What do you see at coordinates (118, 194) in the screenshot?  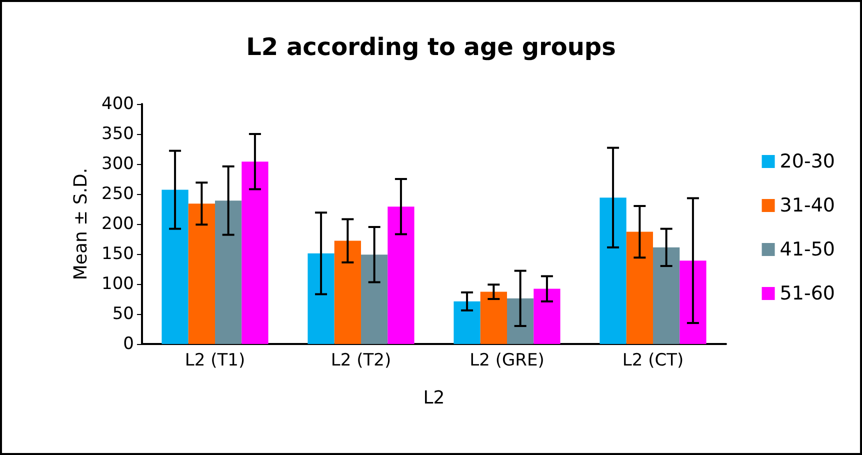 I see `y-tick-label: 250` at bounding box center [118, 194].